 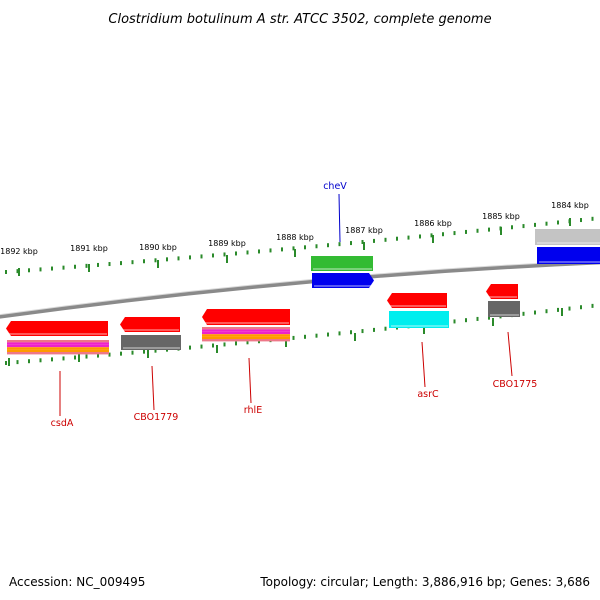 I want to click on rhle-gene-block-shade, so click(x=246, y=323).